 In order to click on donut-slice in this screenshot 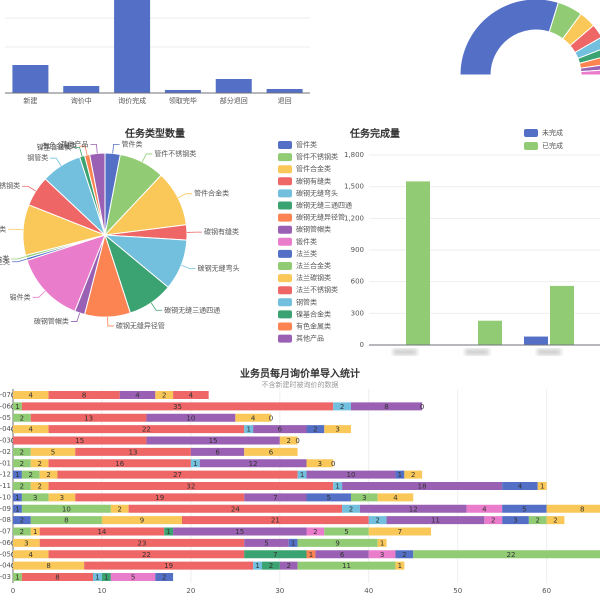, I will do `click(590, 72)`.